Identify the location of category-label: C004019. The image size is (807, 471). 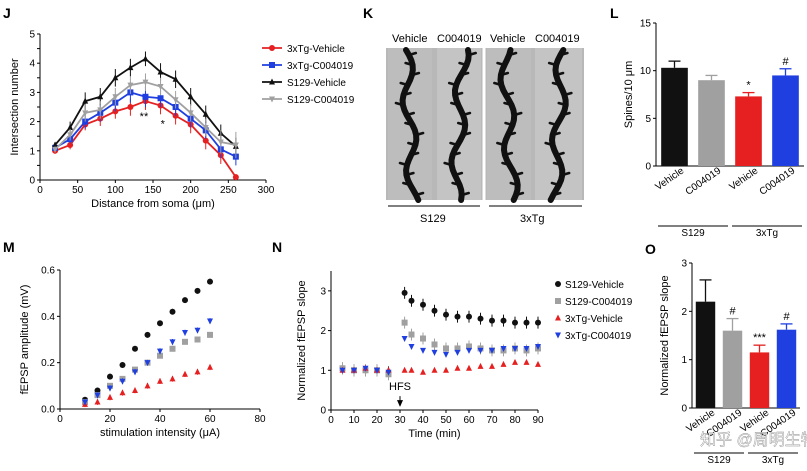
(778, 181).